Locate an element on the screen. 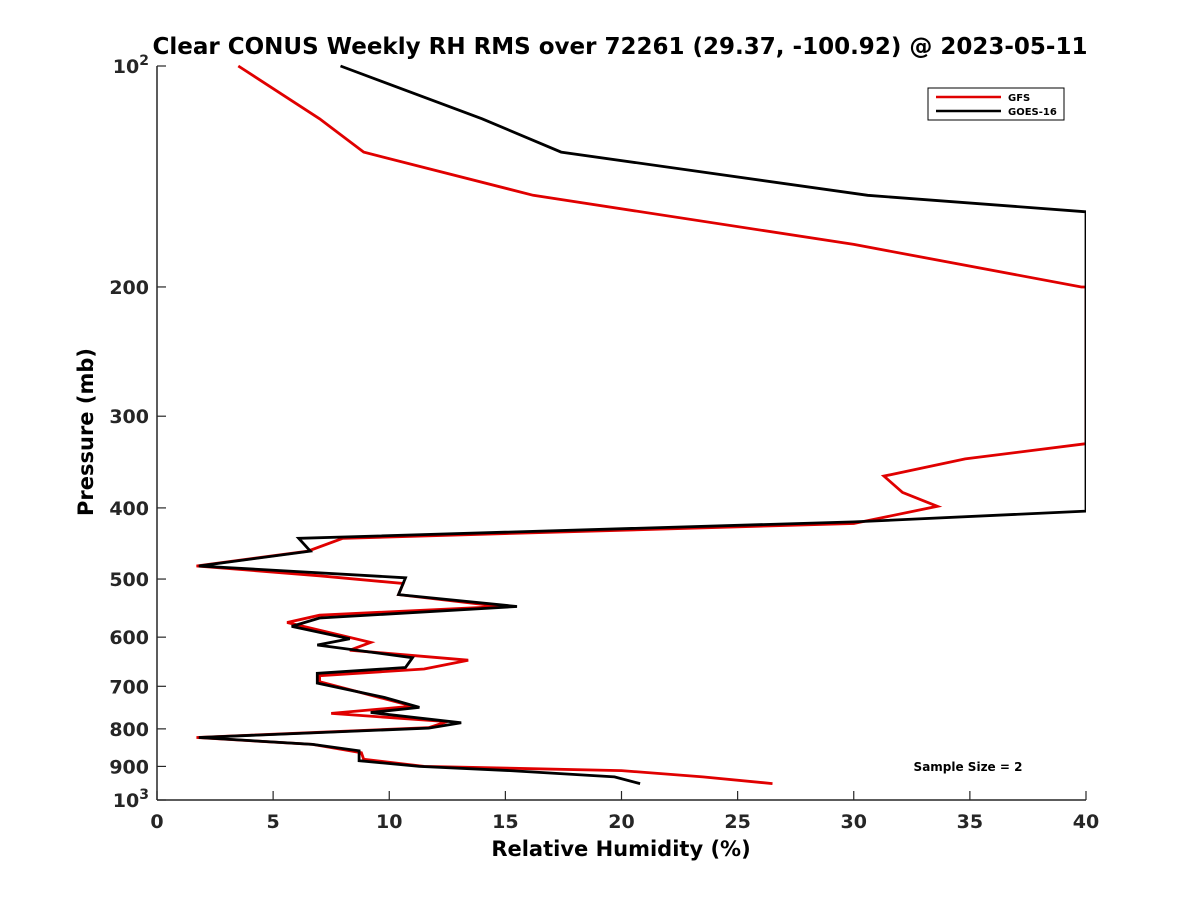 The width and height of the screenshot is (1200, 900). x-tick-label: 25 is located at coordinates (737, 822).